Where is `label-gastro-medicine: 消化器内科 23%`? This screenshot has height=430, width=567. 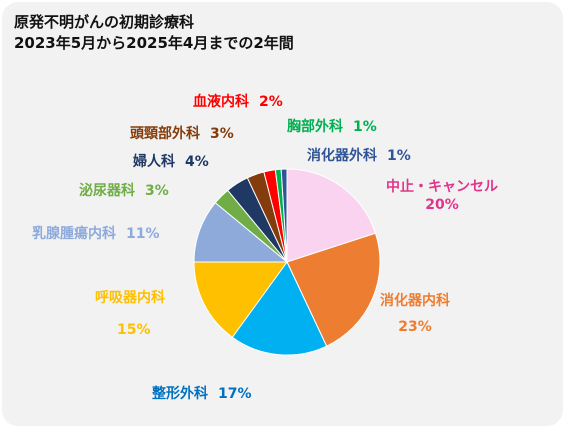
label-gastro-medicine: 消化器内科 23% is located at coordinates (415, 314).